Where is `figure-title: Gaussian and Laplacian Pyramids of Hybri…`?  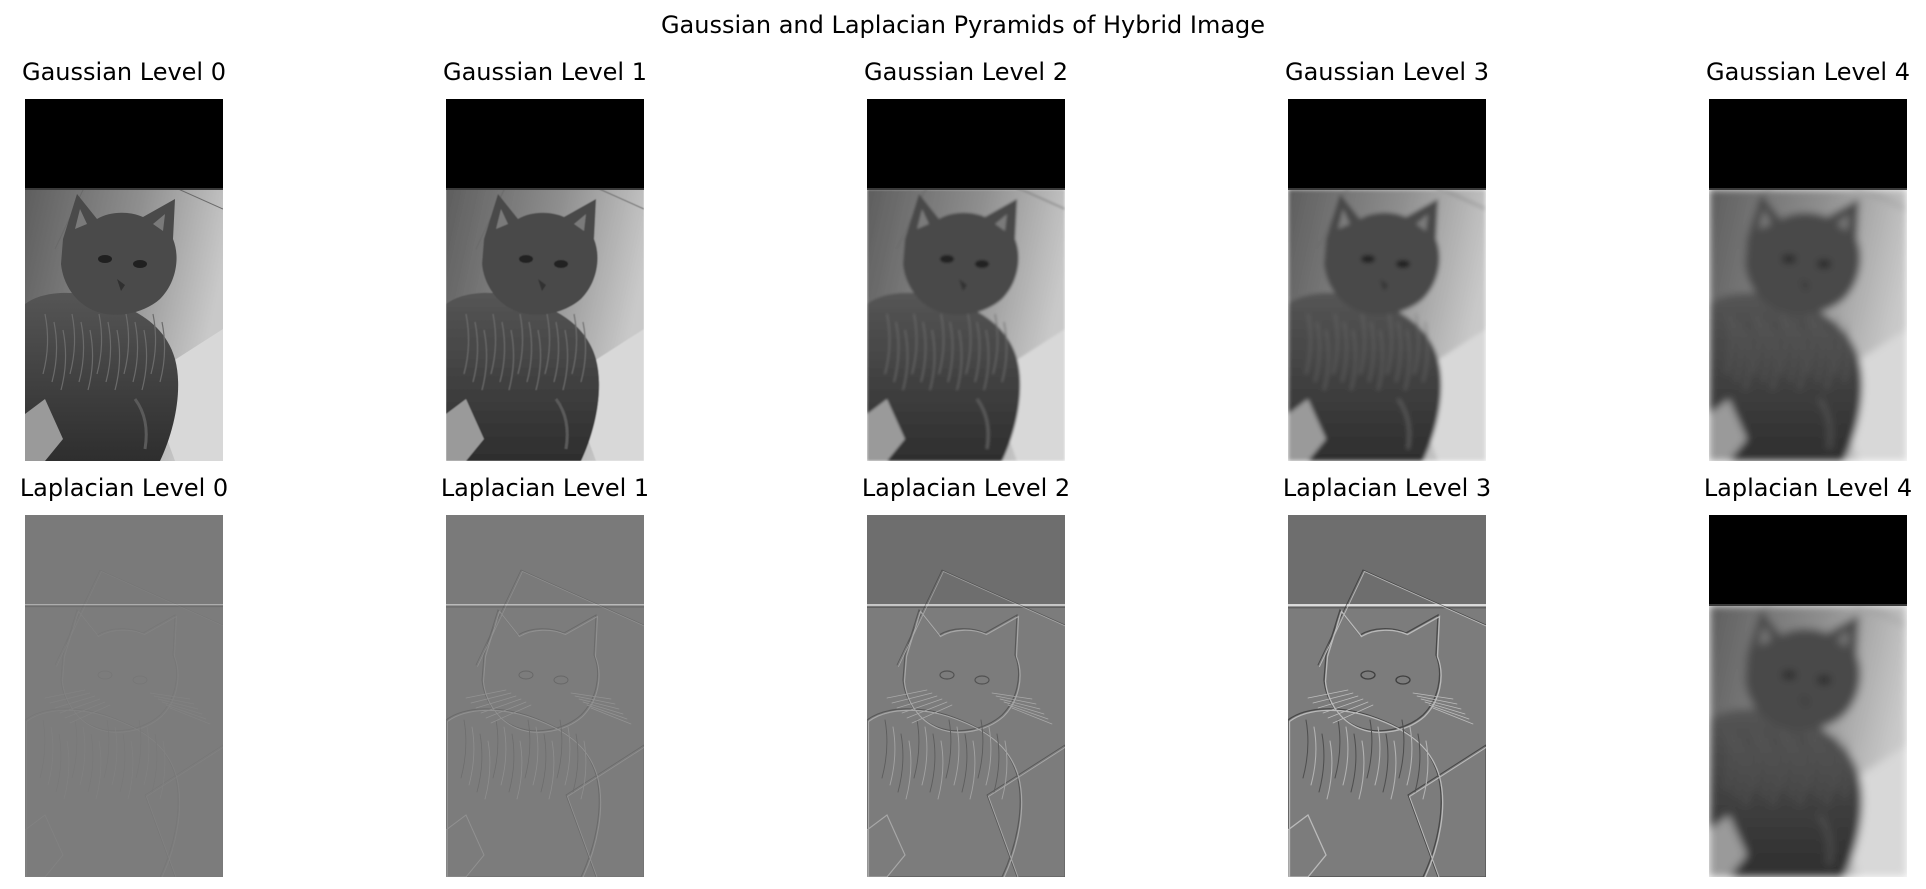
figure-title: Gaussian and Laplacian Pyramids of Hybri… is located at coordinates (963, 25).